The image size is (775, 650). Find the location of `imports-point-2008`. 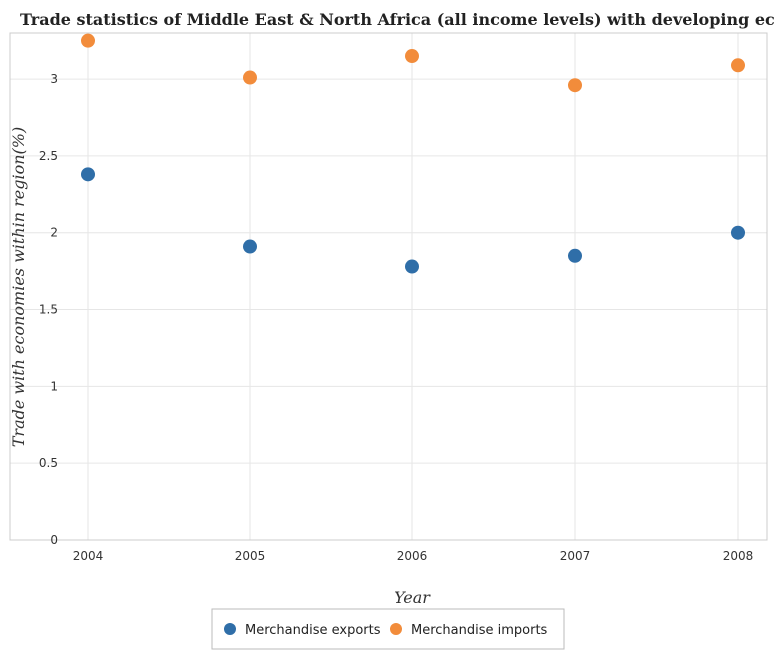

imports-point-2008 is located at coordinates (738, 65).